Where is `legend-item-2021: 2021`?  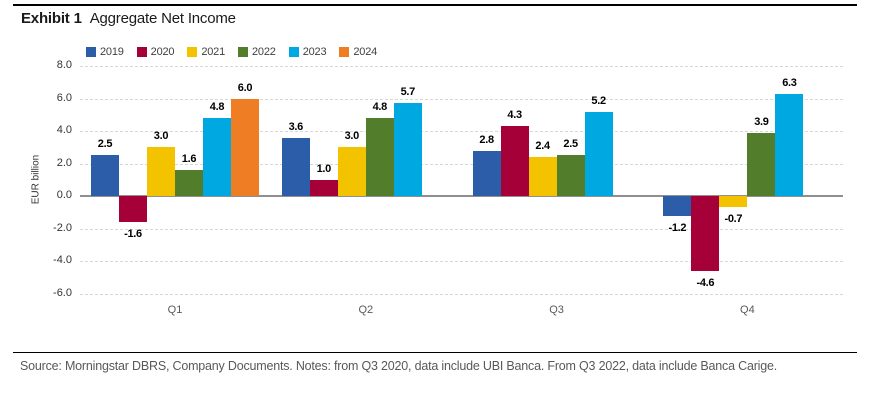 legend-item-2021: 2021 is located at coordinates (206, 52).